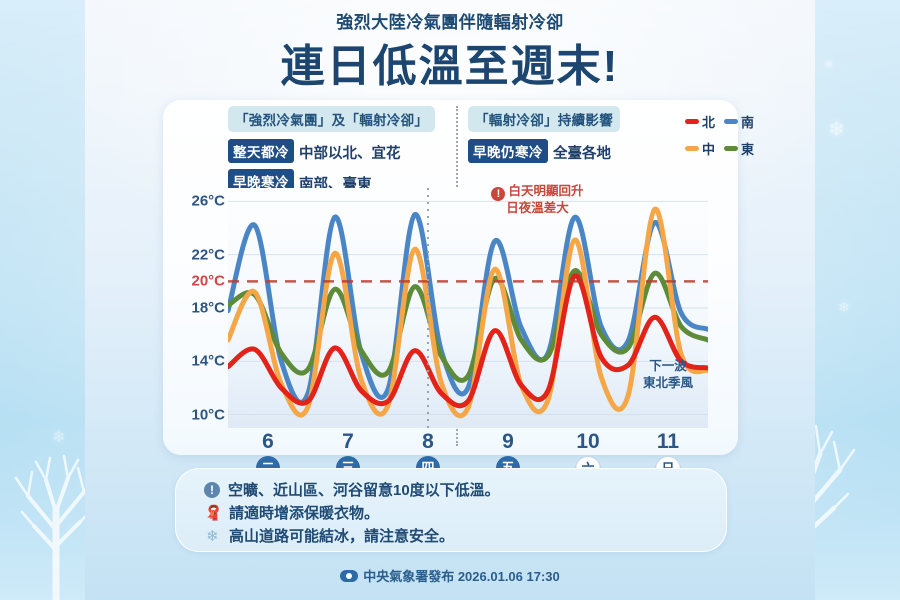 Image resolution: width=900 pixels, height=600 pixels. Describe the element at coordinates (208, 255) in the screenshot. I see `y-axis-label-22: 22°C` at that location.